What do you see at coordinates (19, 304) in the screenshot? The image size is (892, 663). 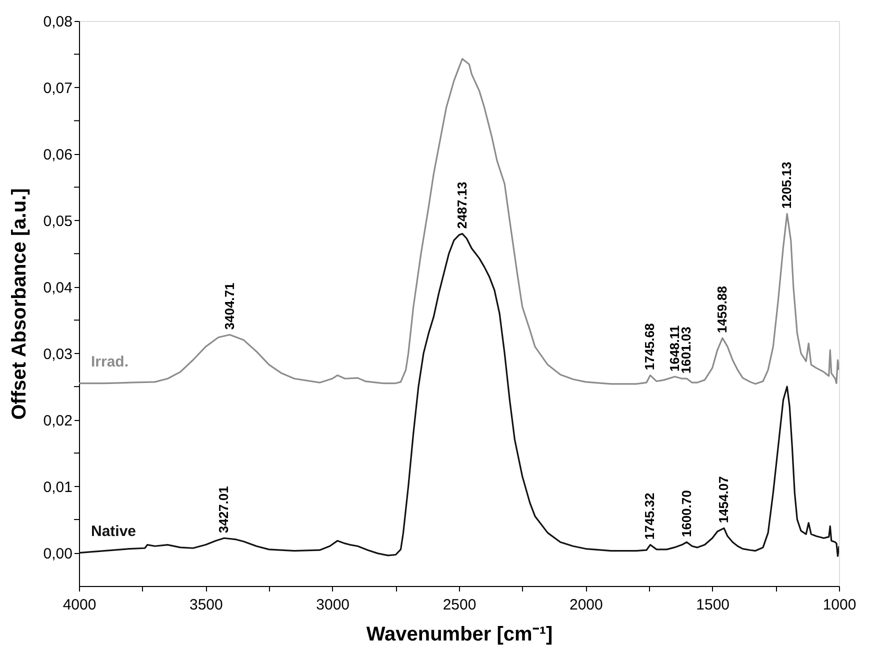 I see `y-axis-title: Offset Absorbance [a.u.]` at bounding box center [19, 304].